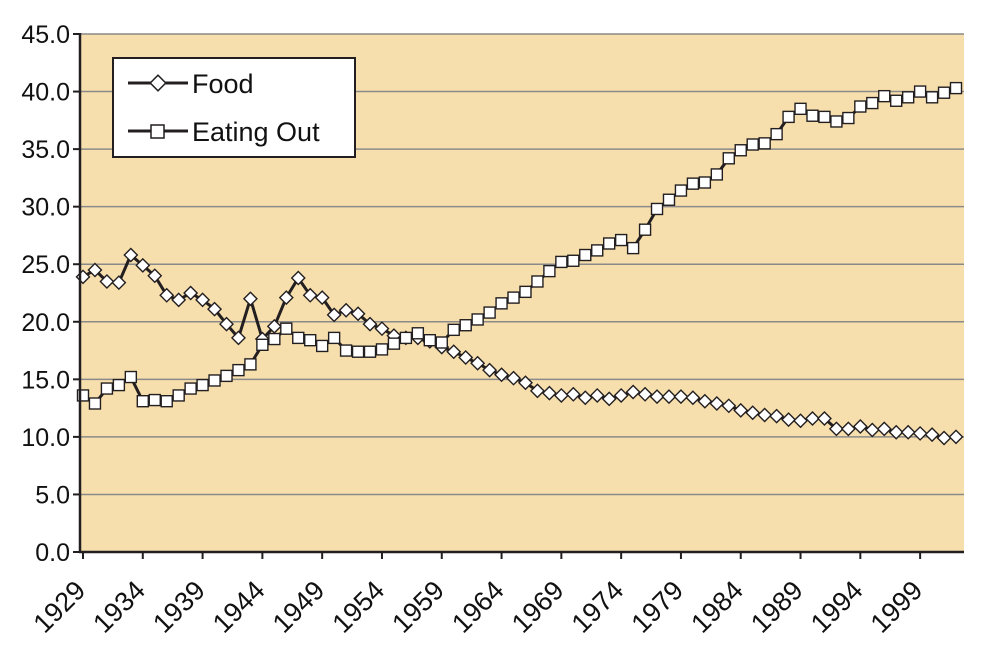  What do you see at coordinates (119, 607) in the screenshot?
I see `x-tick-label-1: 1934` at bounding box center [119, 607].